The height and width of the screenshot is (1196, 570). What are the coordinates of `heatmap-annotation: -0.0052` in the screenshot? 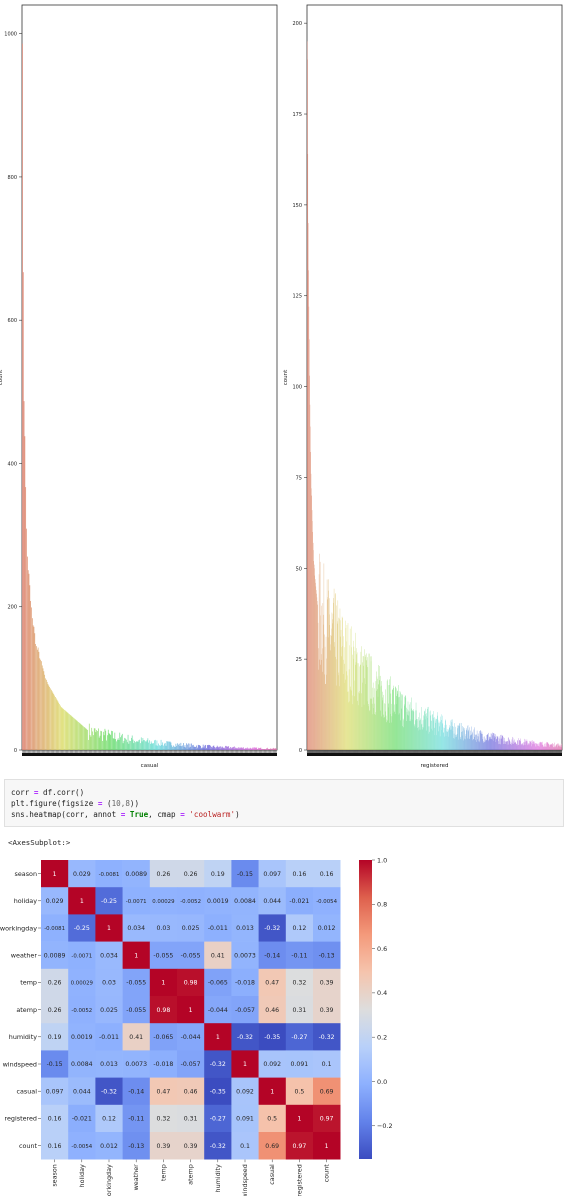 It's located at (81, 1011).